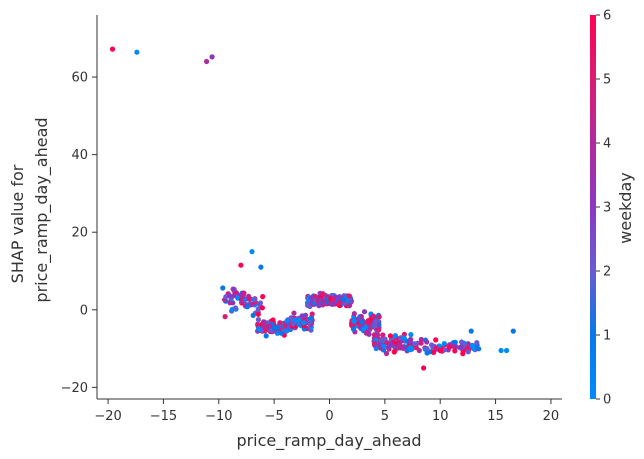 The image size is (644, 459). What do you see at coordinates (440, 416) in the screenshot?
I see `x-tick-label: 10` at bounding box center [440, 416].